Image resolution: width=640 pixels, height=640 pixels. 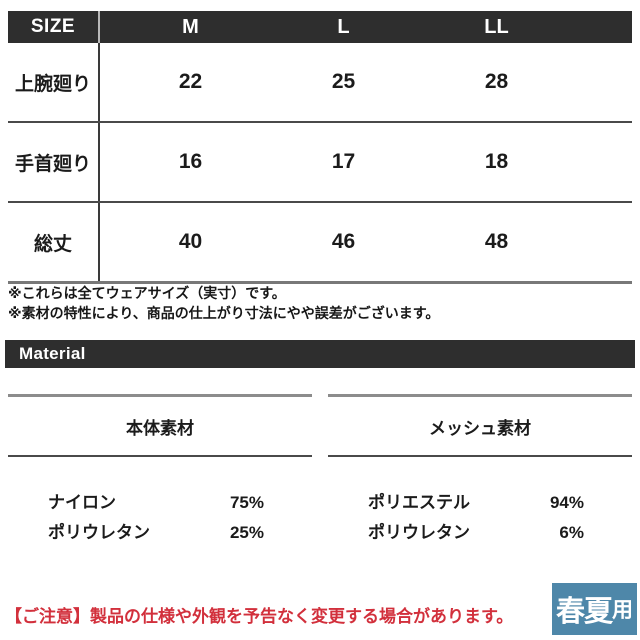 What do you see at coordinates (343, 161) in the screenshot?
I see `cell-value: 17` at bounding box center [343, 161].